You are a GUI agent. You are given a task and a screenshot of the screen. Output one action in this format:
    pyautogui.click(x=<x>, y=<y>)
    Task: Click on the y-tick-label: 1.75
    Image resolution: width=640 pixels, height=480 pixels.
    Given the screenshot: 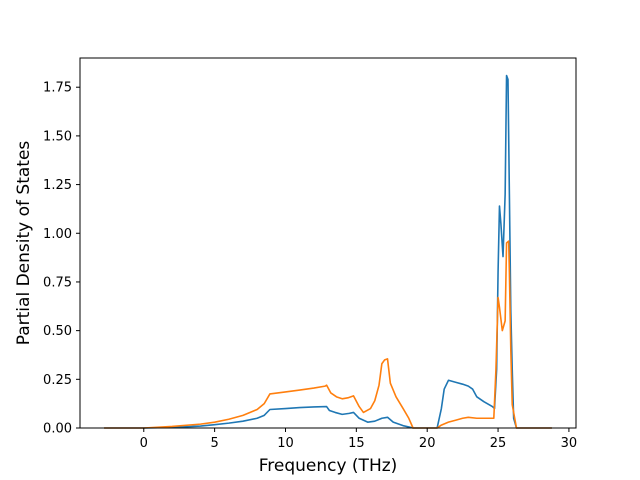 What is the action you would take?
    pyautogui.click(x=57, y=88)
    